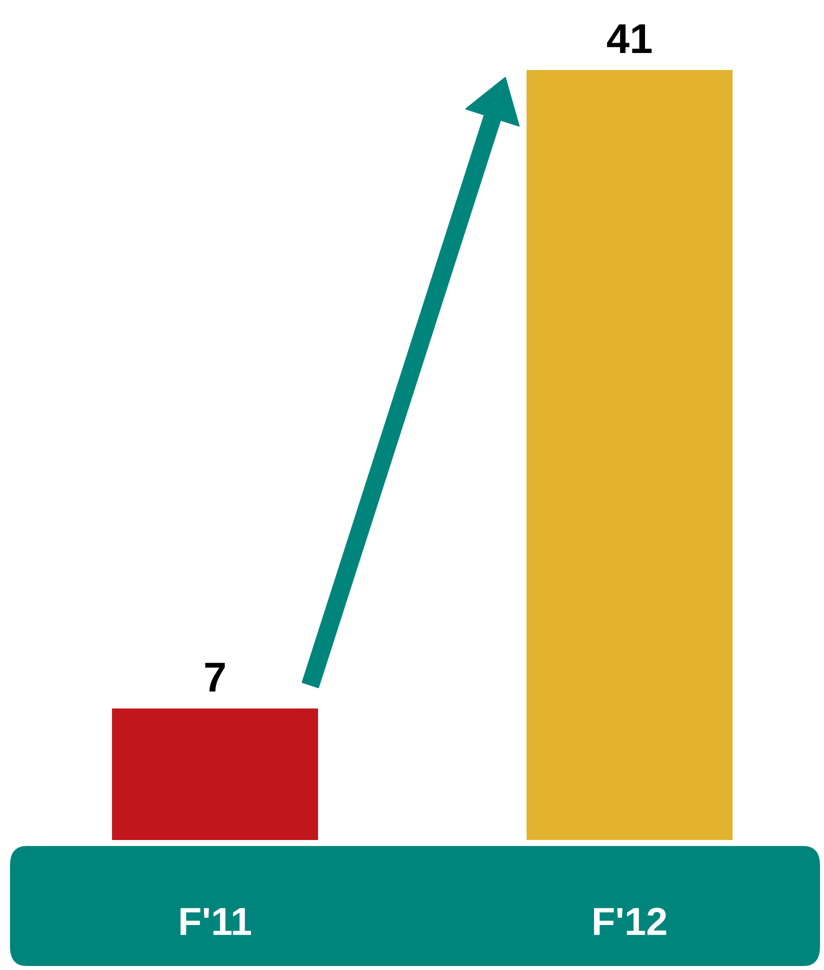 Image resolution: width=824 pixels, height=970 pixels. I want to click on data-label: 7, so click(215, 677).